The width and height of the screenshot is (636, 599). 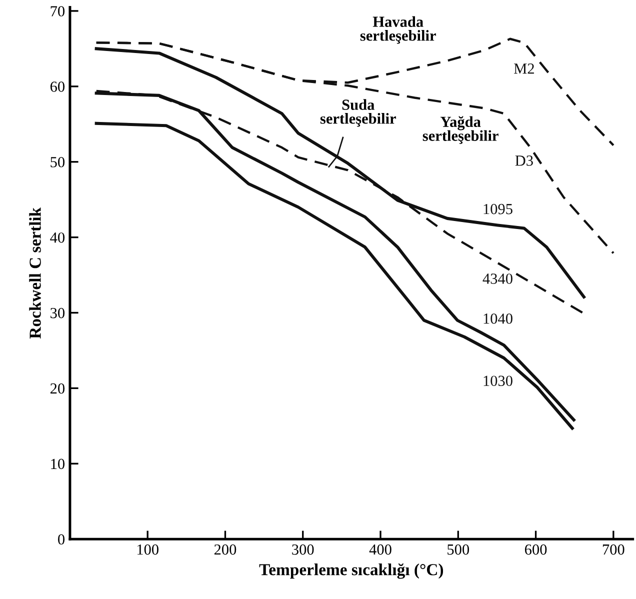 What do you see at coordinates (57, 11) in the screenshot?
I see `y-tick-label: 70` at bounding box center [57, 11].